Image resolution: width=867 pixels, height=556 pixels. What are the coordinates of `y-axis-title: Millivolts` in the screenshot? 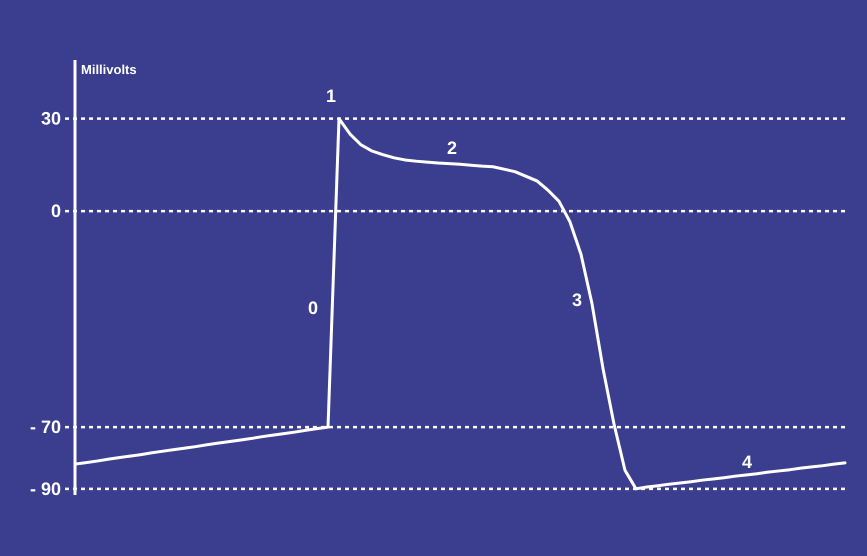 It's located at (109, 69).